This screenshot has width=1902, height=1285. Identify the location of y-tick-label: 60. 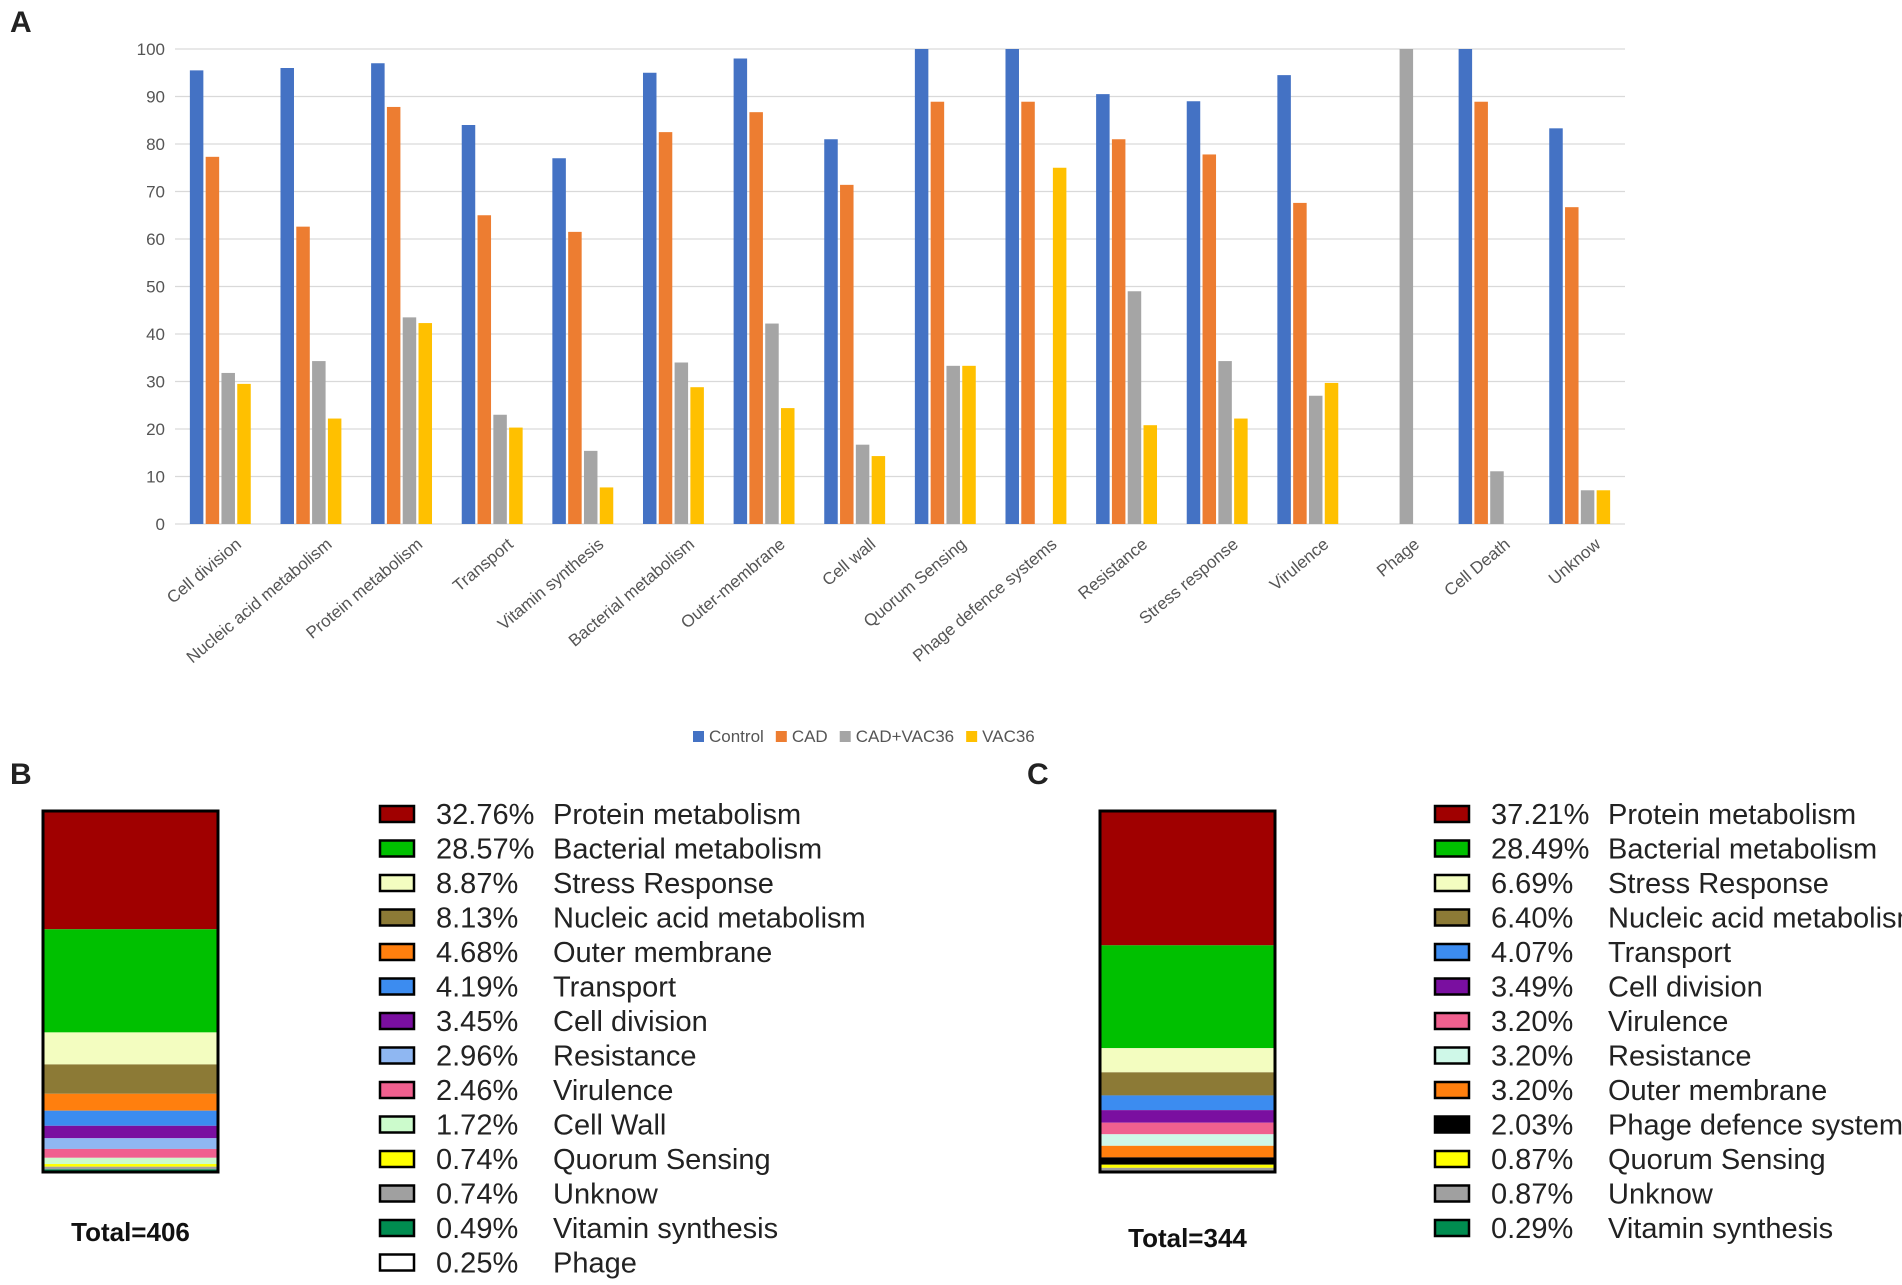
(155, 239).